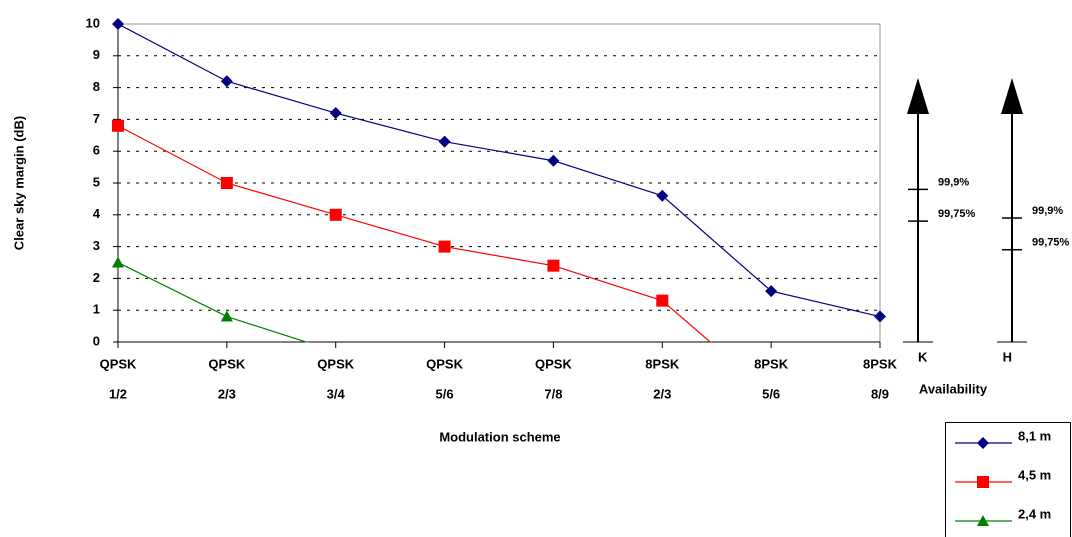  I want to click on y-tick-label: 4, so click(97, 213).